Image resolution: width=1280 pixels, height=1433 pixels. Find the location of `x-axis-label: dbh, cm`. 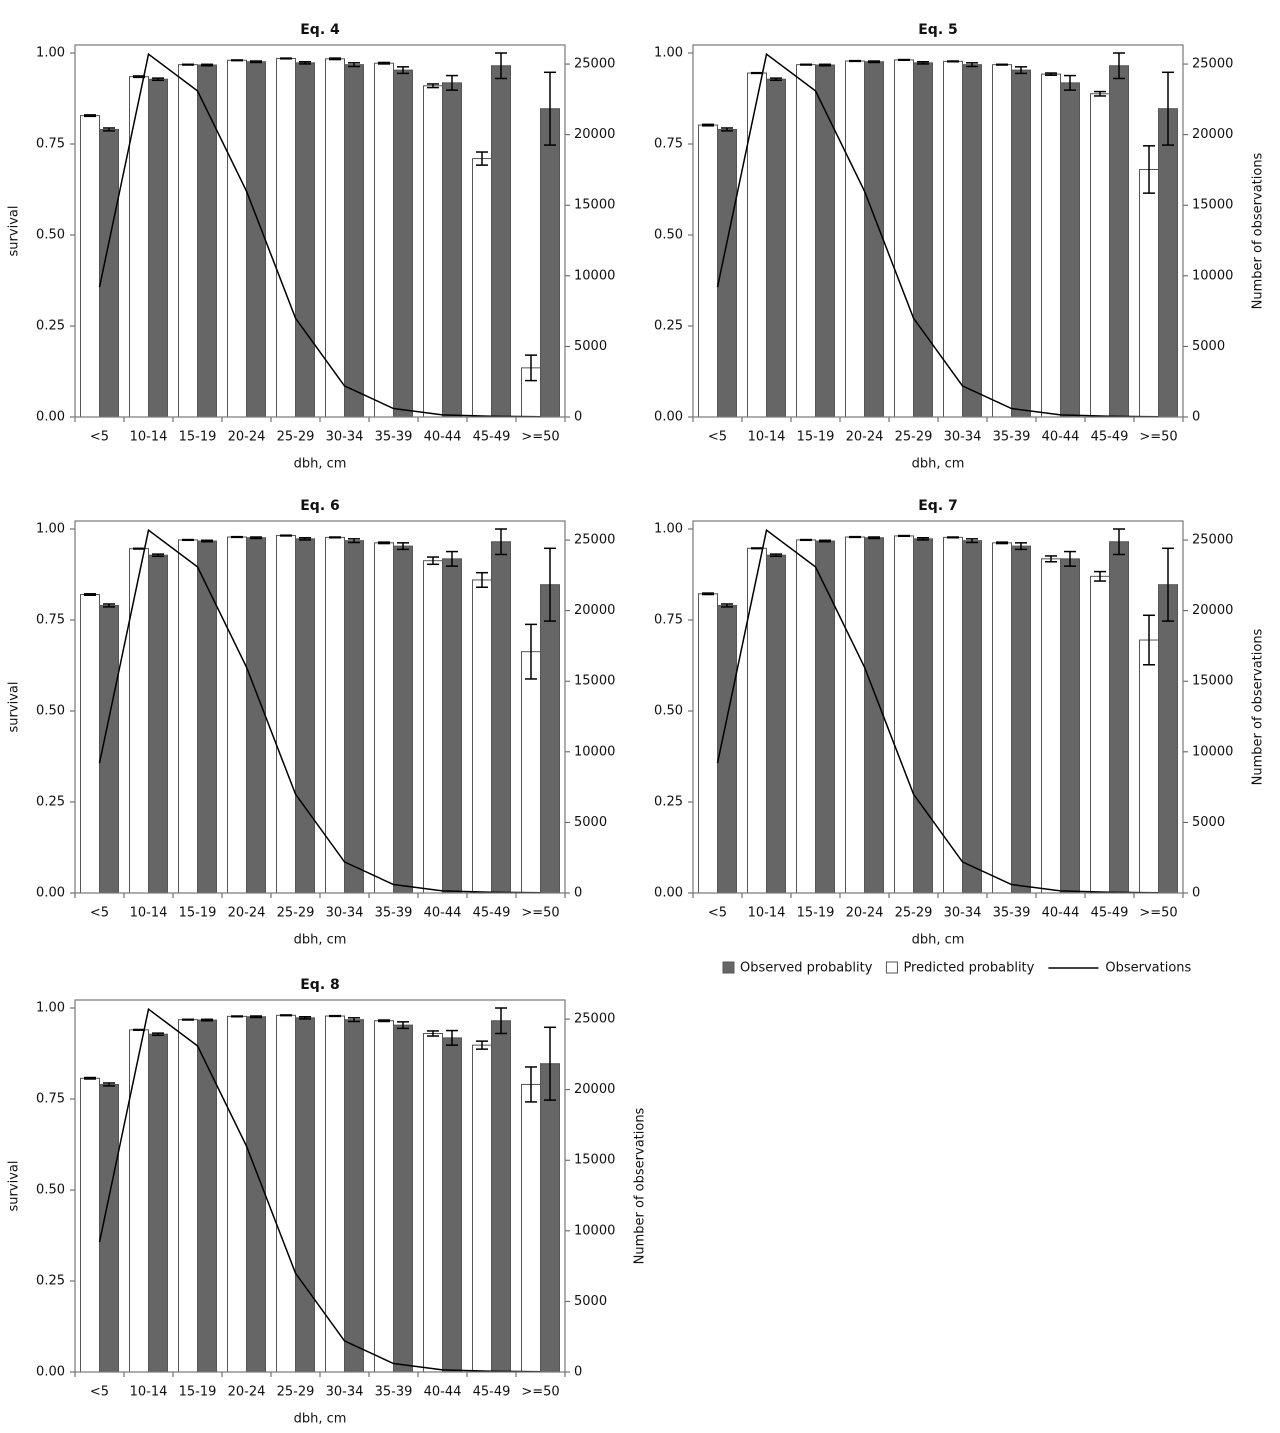

x-axis-label: dbh, cm is located at coordinates (320, 940).